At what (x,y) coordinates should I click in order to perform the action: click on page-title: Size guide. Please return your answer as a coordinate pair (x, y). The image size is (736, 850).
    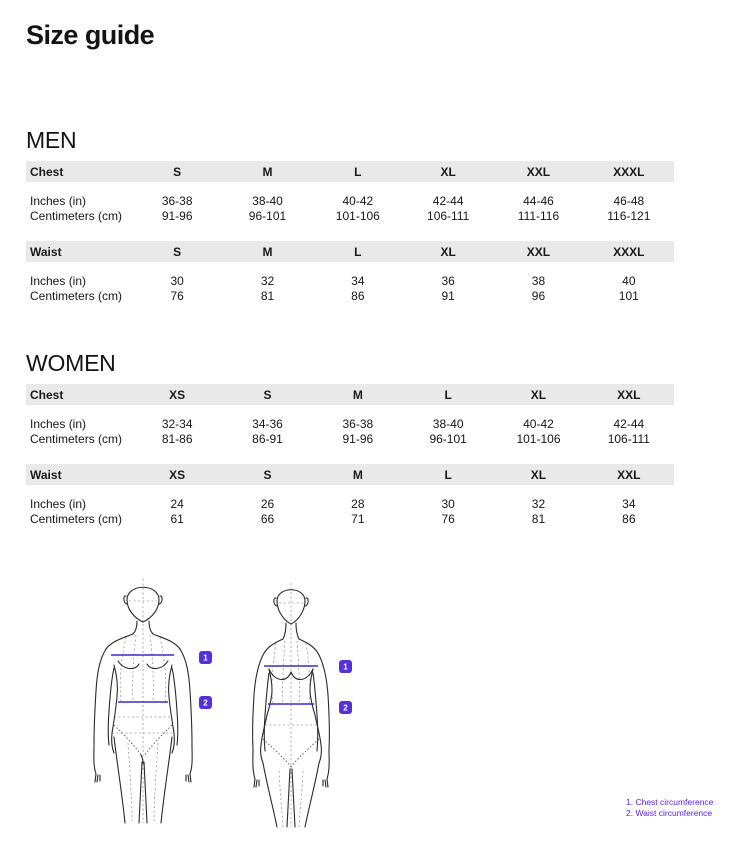
    Looking at the image, I should click on (90, 35).